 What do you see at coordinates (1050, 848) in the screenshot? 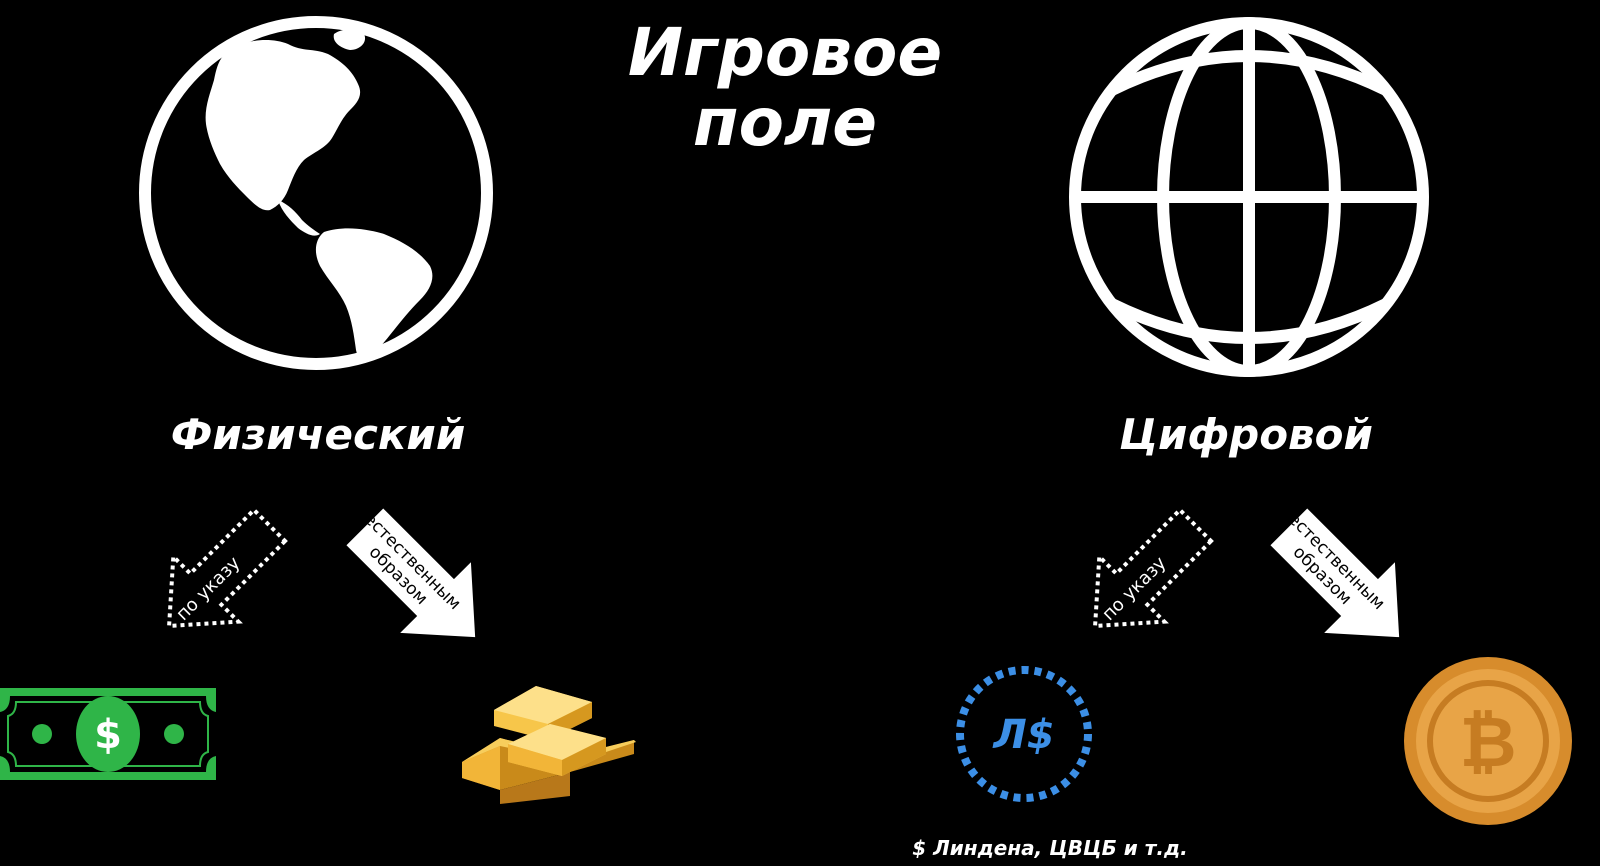
I see `linden-caption: $ Линдена, ЦВЦБ и т.д.` at bounding box center [1050, 848].